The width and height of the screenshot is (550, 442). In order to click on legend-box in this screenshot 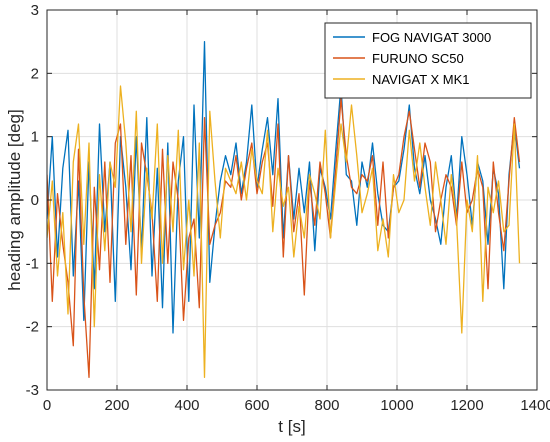, I will do `click(428, 60)`.